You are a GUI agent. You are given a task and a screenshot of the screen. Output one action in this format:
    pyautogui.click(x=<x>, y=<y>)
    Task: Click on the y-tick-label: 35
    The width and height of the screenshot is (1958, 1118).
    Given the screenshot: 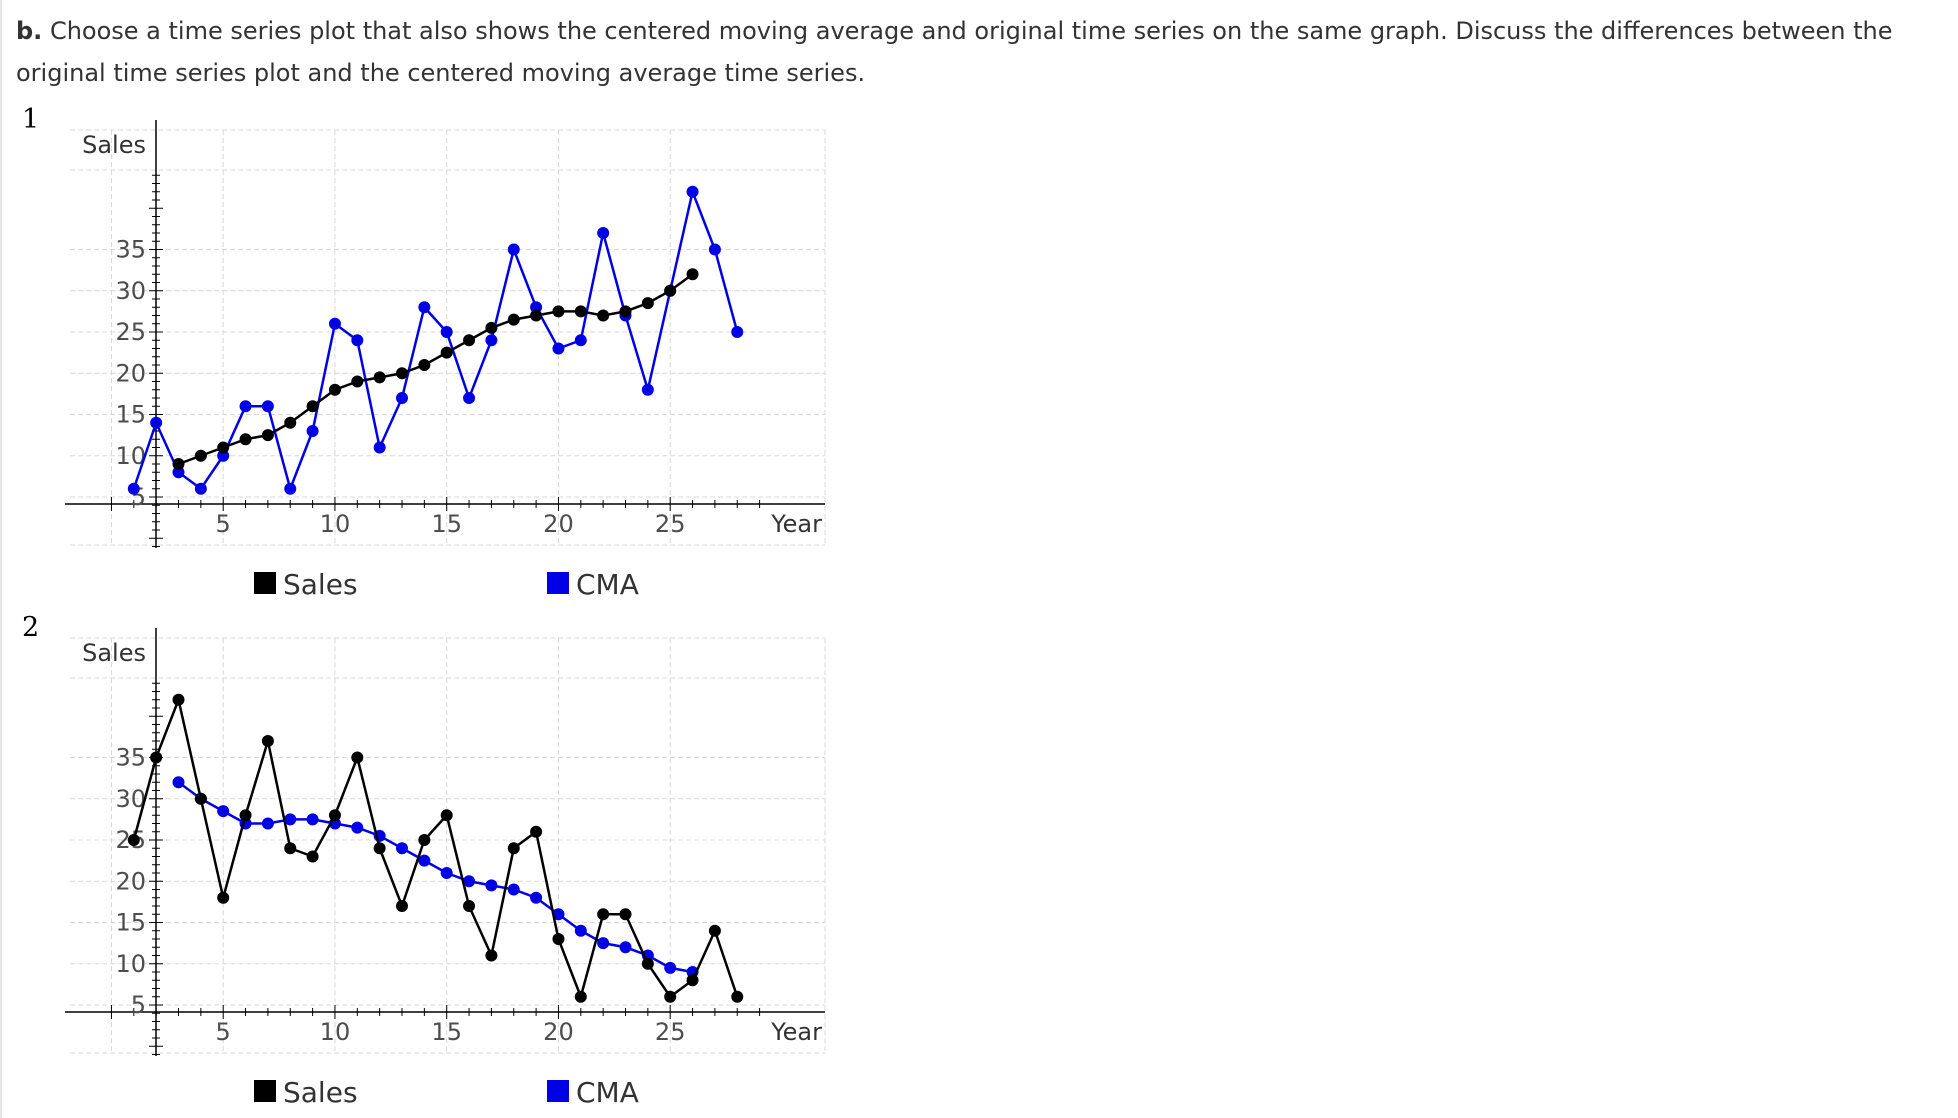 What is the action you would take?
    pyautogui.click(x=130, y=758)
    